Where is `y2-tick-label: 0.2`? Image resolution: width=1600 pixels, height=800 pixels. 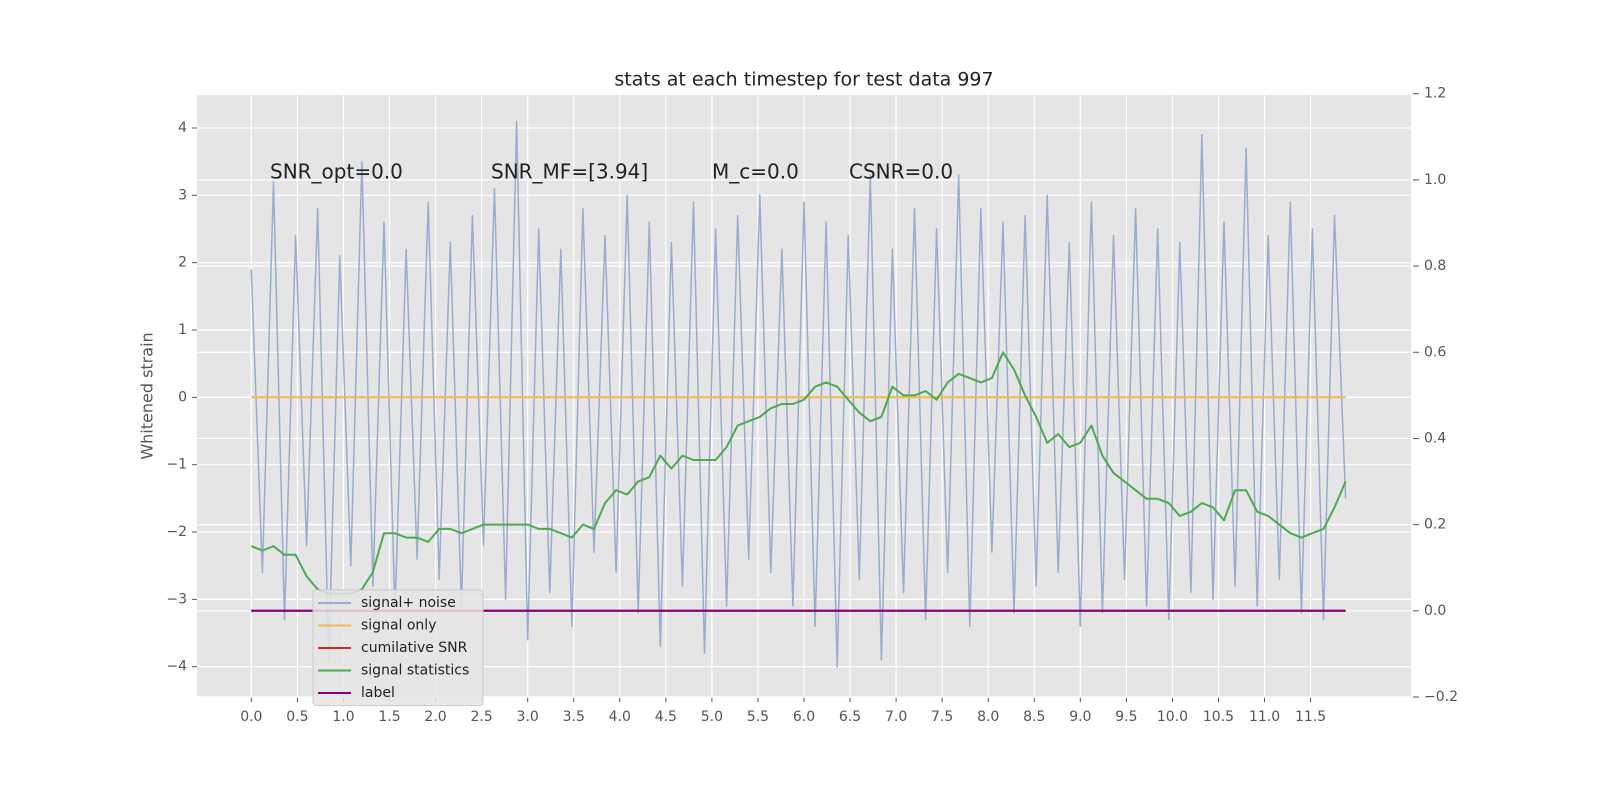 y2-tick-label: 0.2 is located at coordinates (1435, 525).